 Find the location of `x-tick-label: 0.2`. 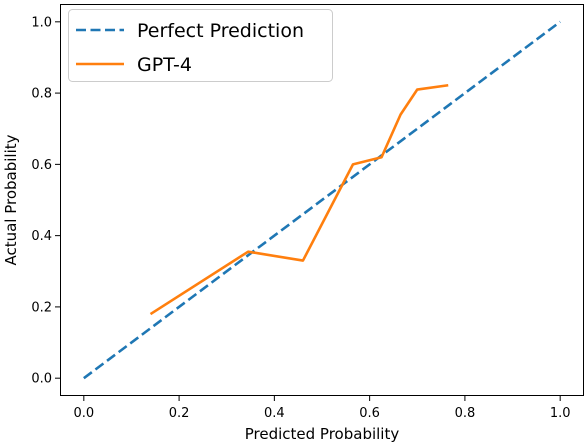

x-tick-label: 0.2 is located at coordinates (179, 413).